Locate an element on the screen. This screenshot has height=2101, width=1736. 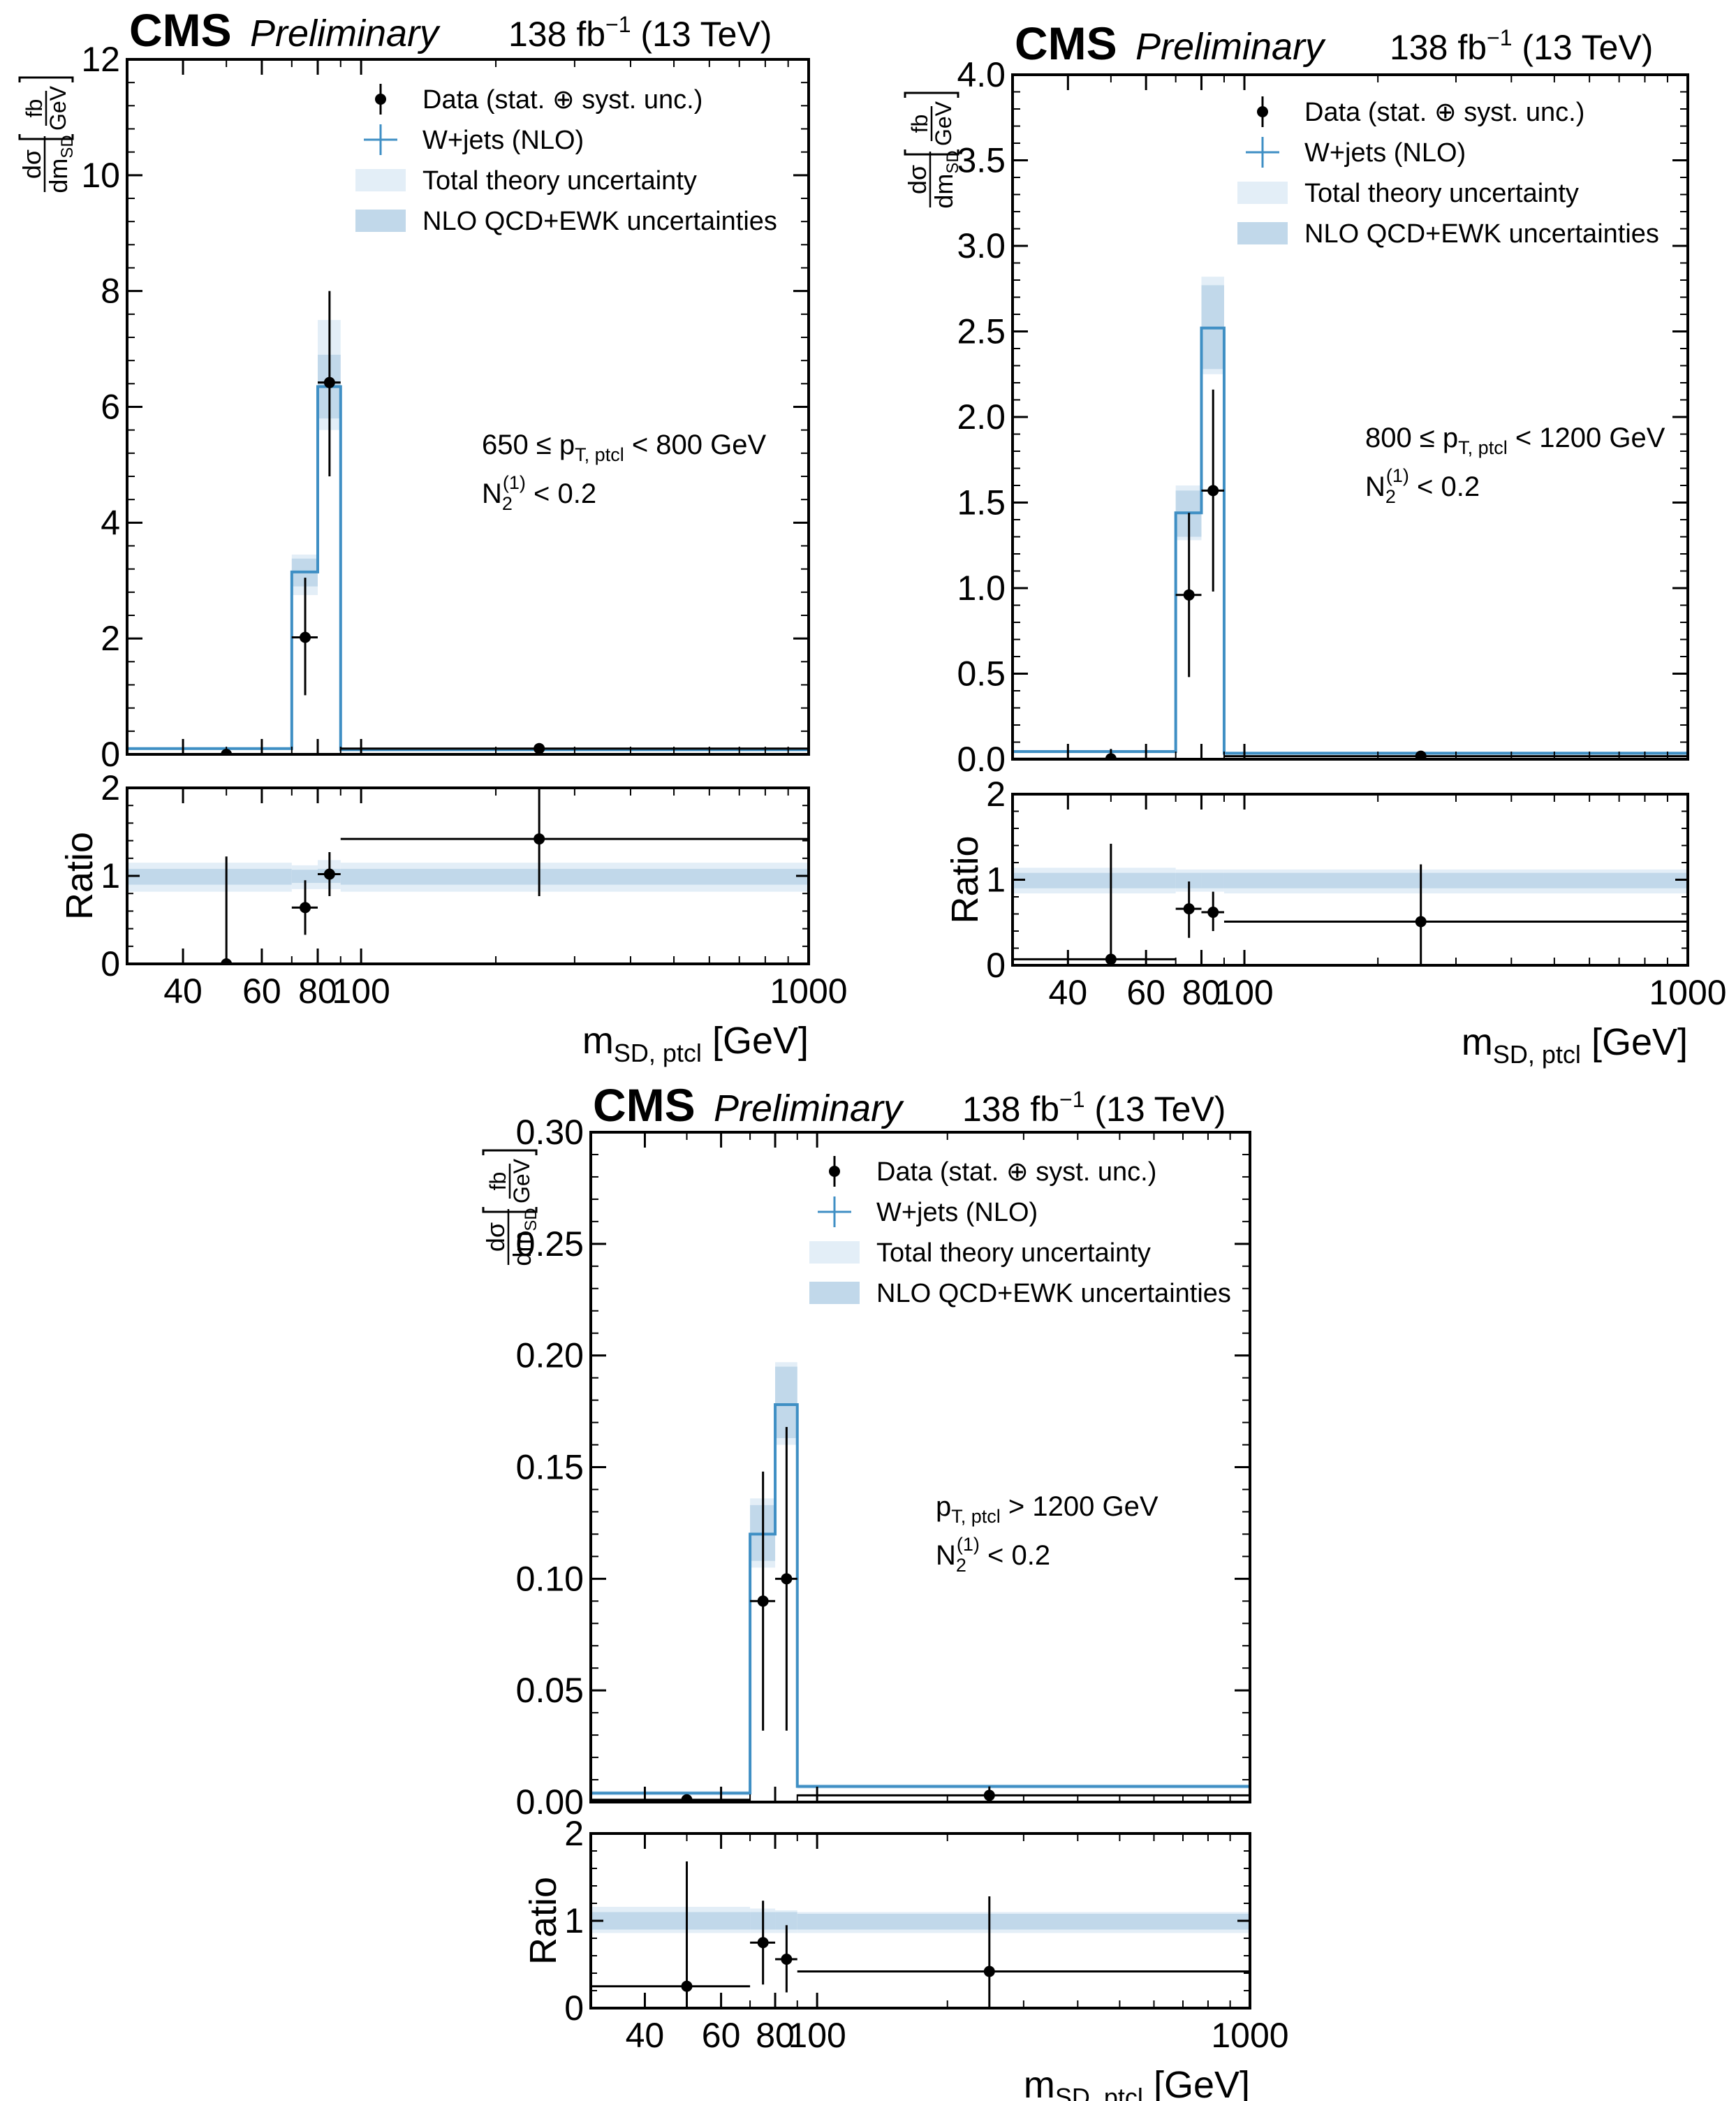
y-label-bracket-left is located at coordinates (46, 137).